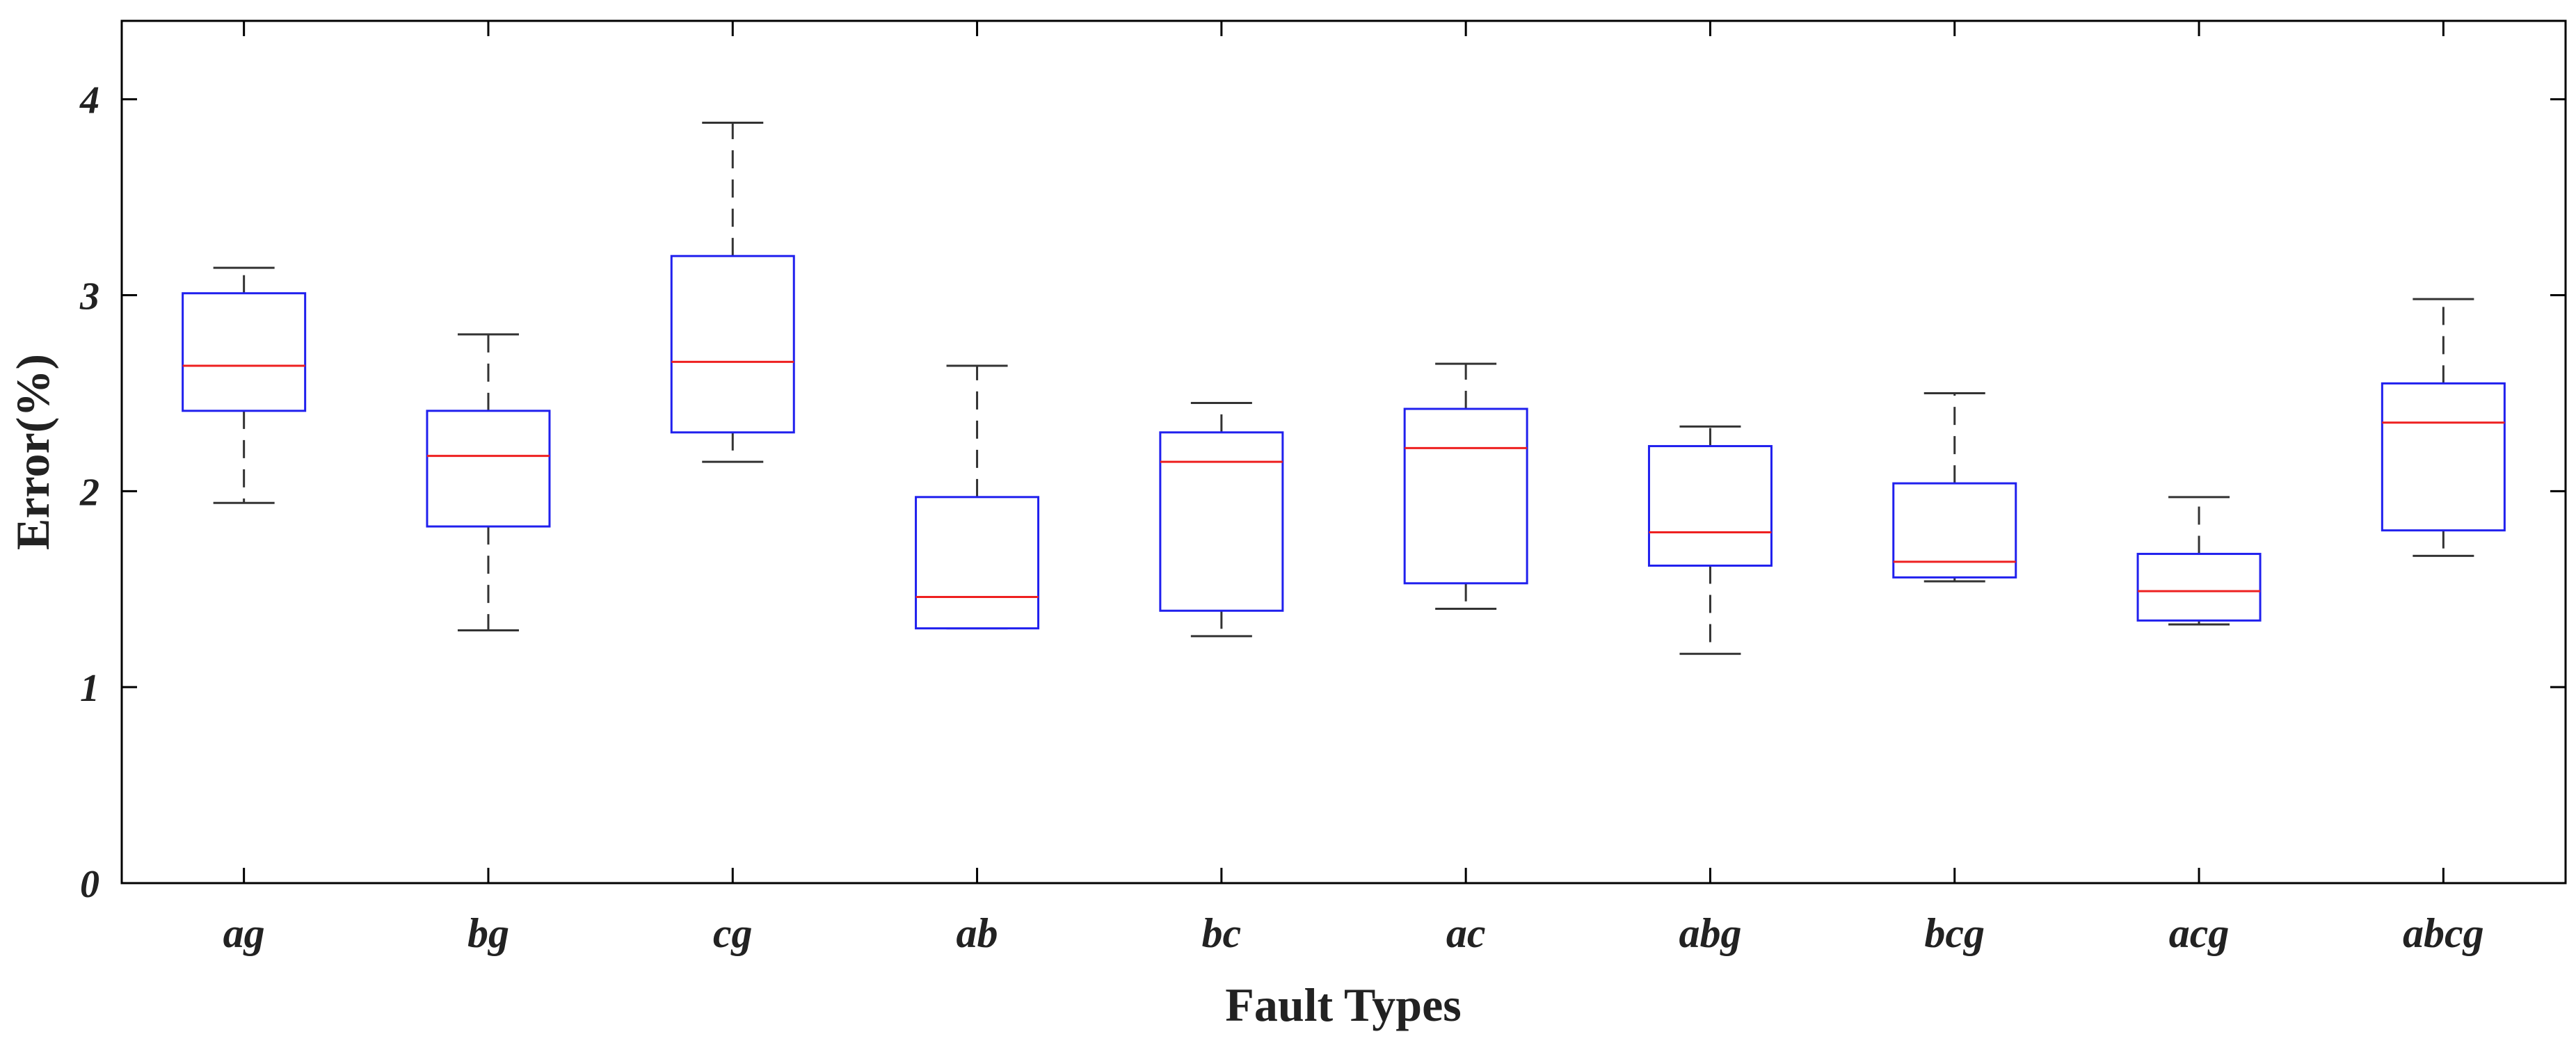 The image size is (2576, 1050). Describe the element at coordinates (1710, 933) in the screenshot. I see `x-tick-label: abg` at that location.